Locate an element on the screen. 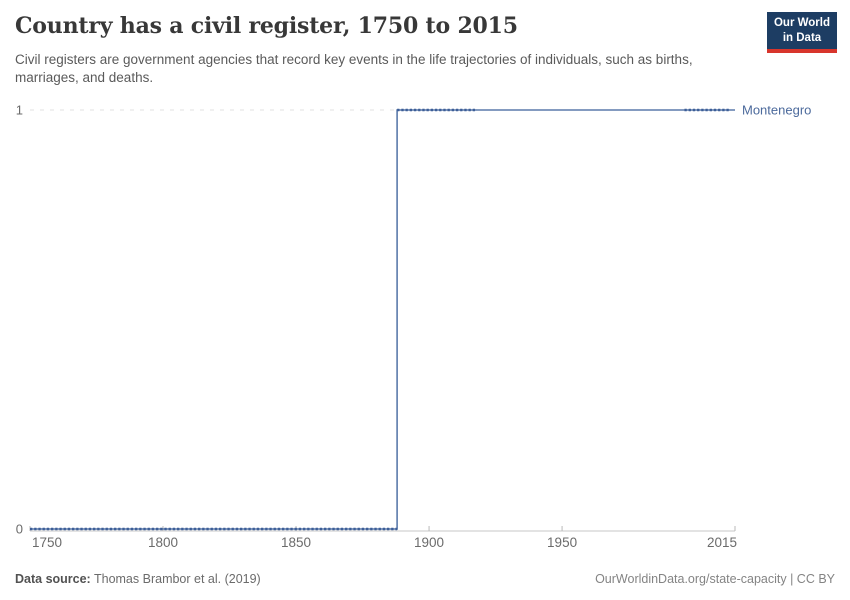  x-tick-label-1850: 1850 is located at coordinates (296, 542).